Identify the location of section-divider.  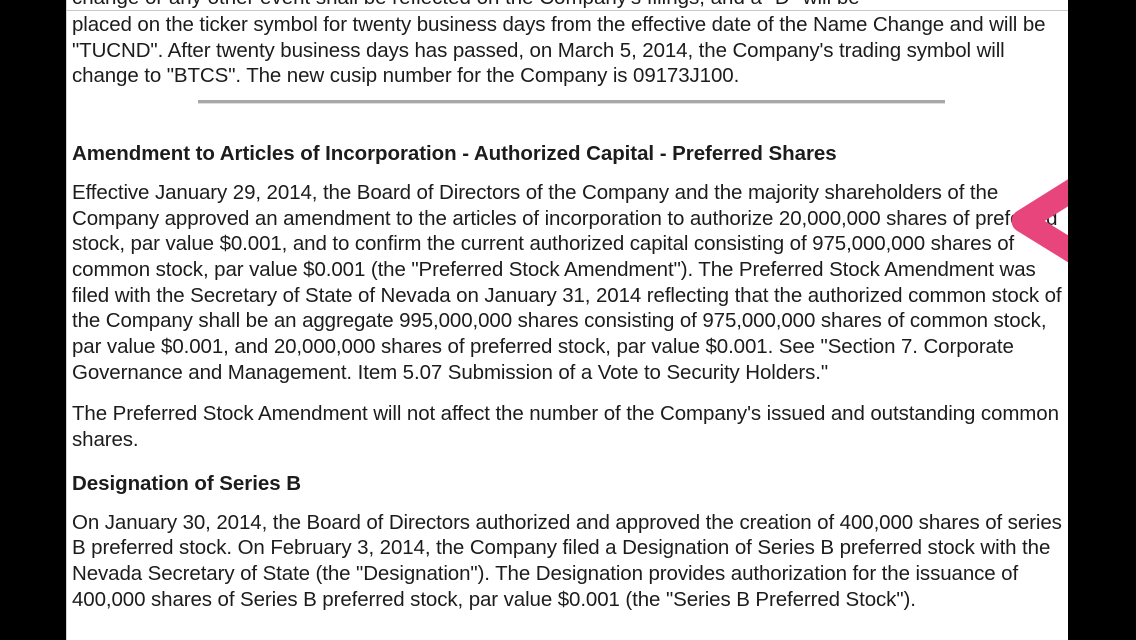
(571, 101).